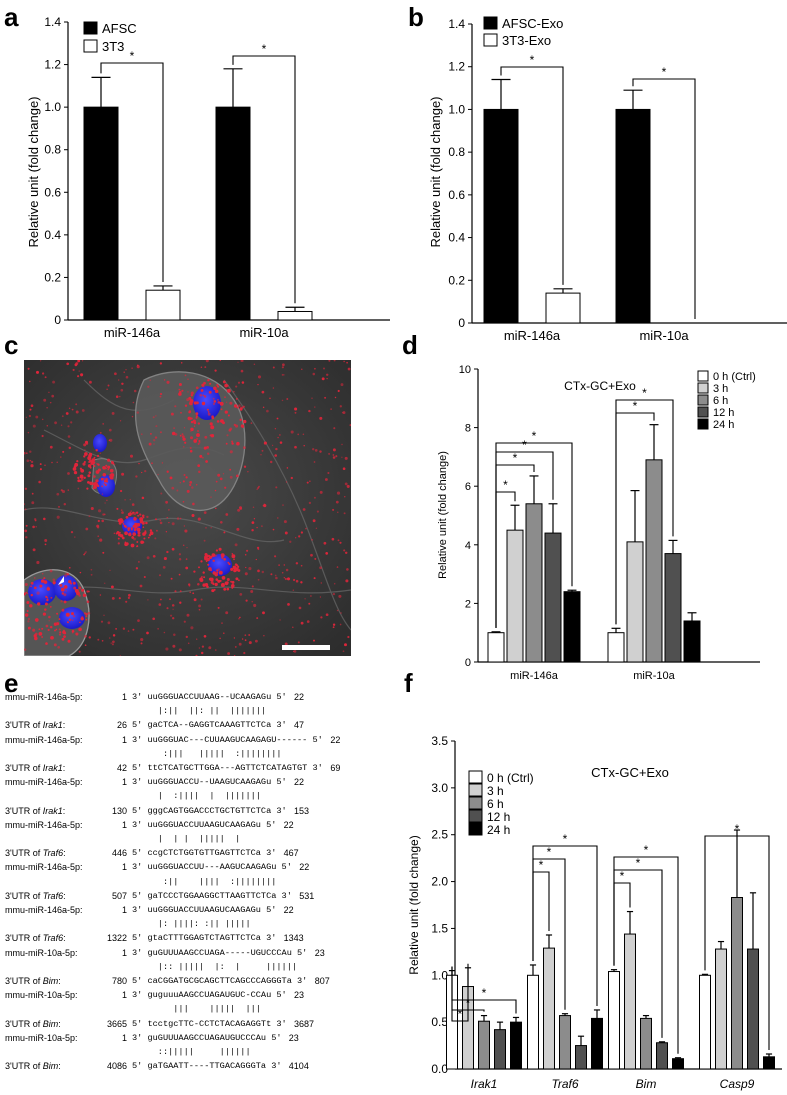 The image size is (787, 1095). What do you see at coordinates (439, 1022) in the screenshot?
I see `y-tick-label: 0.5` at bounding box center [439, 1022].